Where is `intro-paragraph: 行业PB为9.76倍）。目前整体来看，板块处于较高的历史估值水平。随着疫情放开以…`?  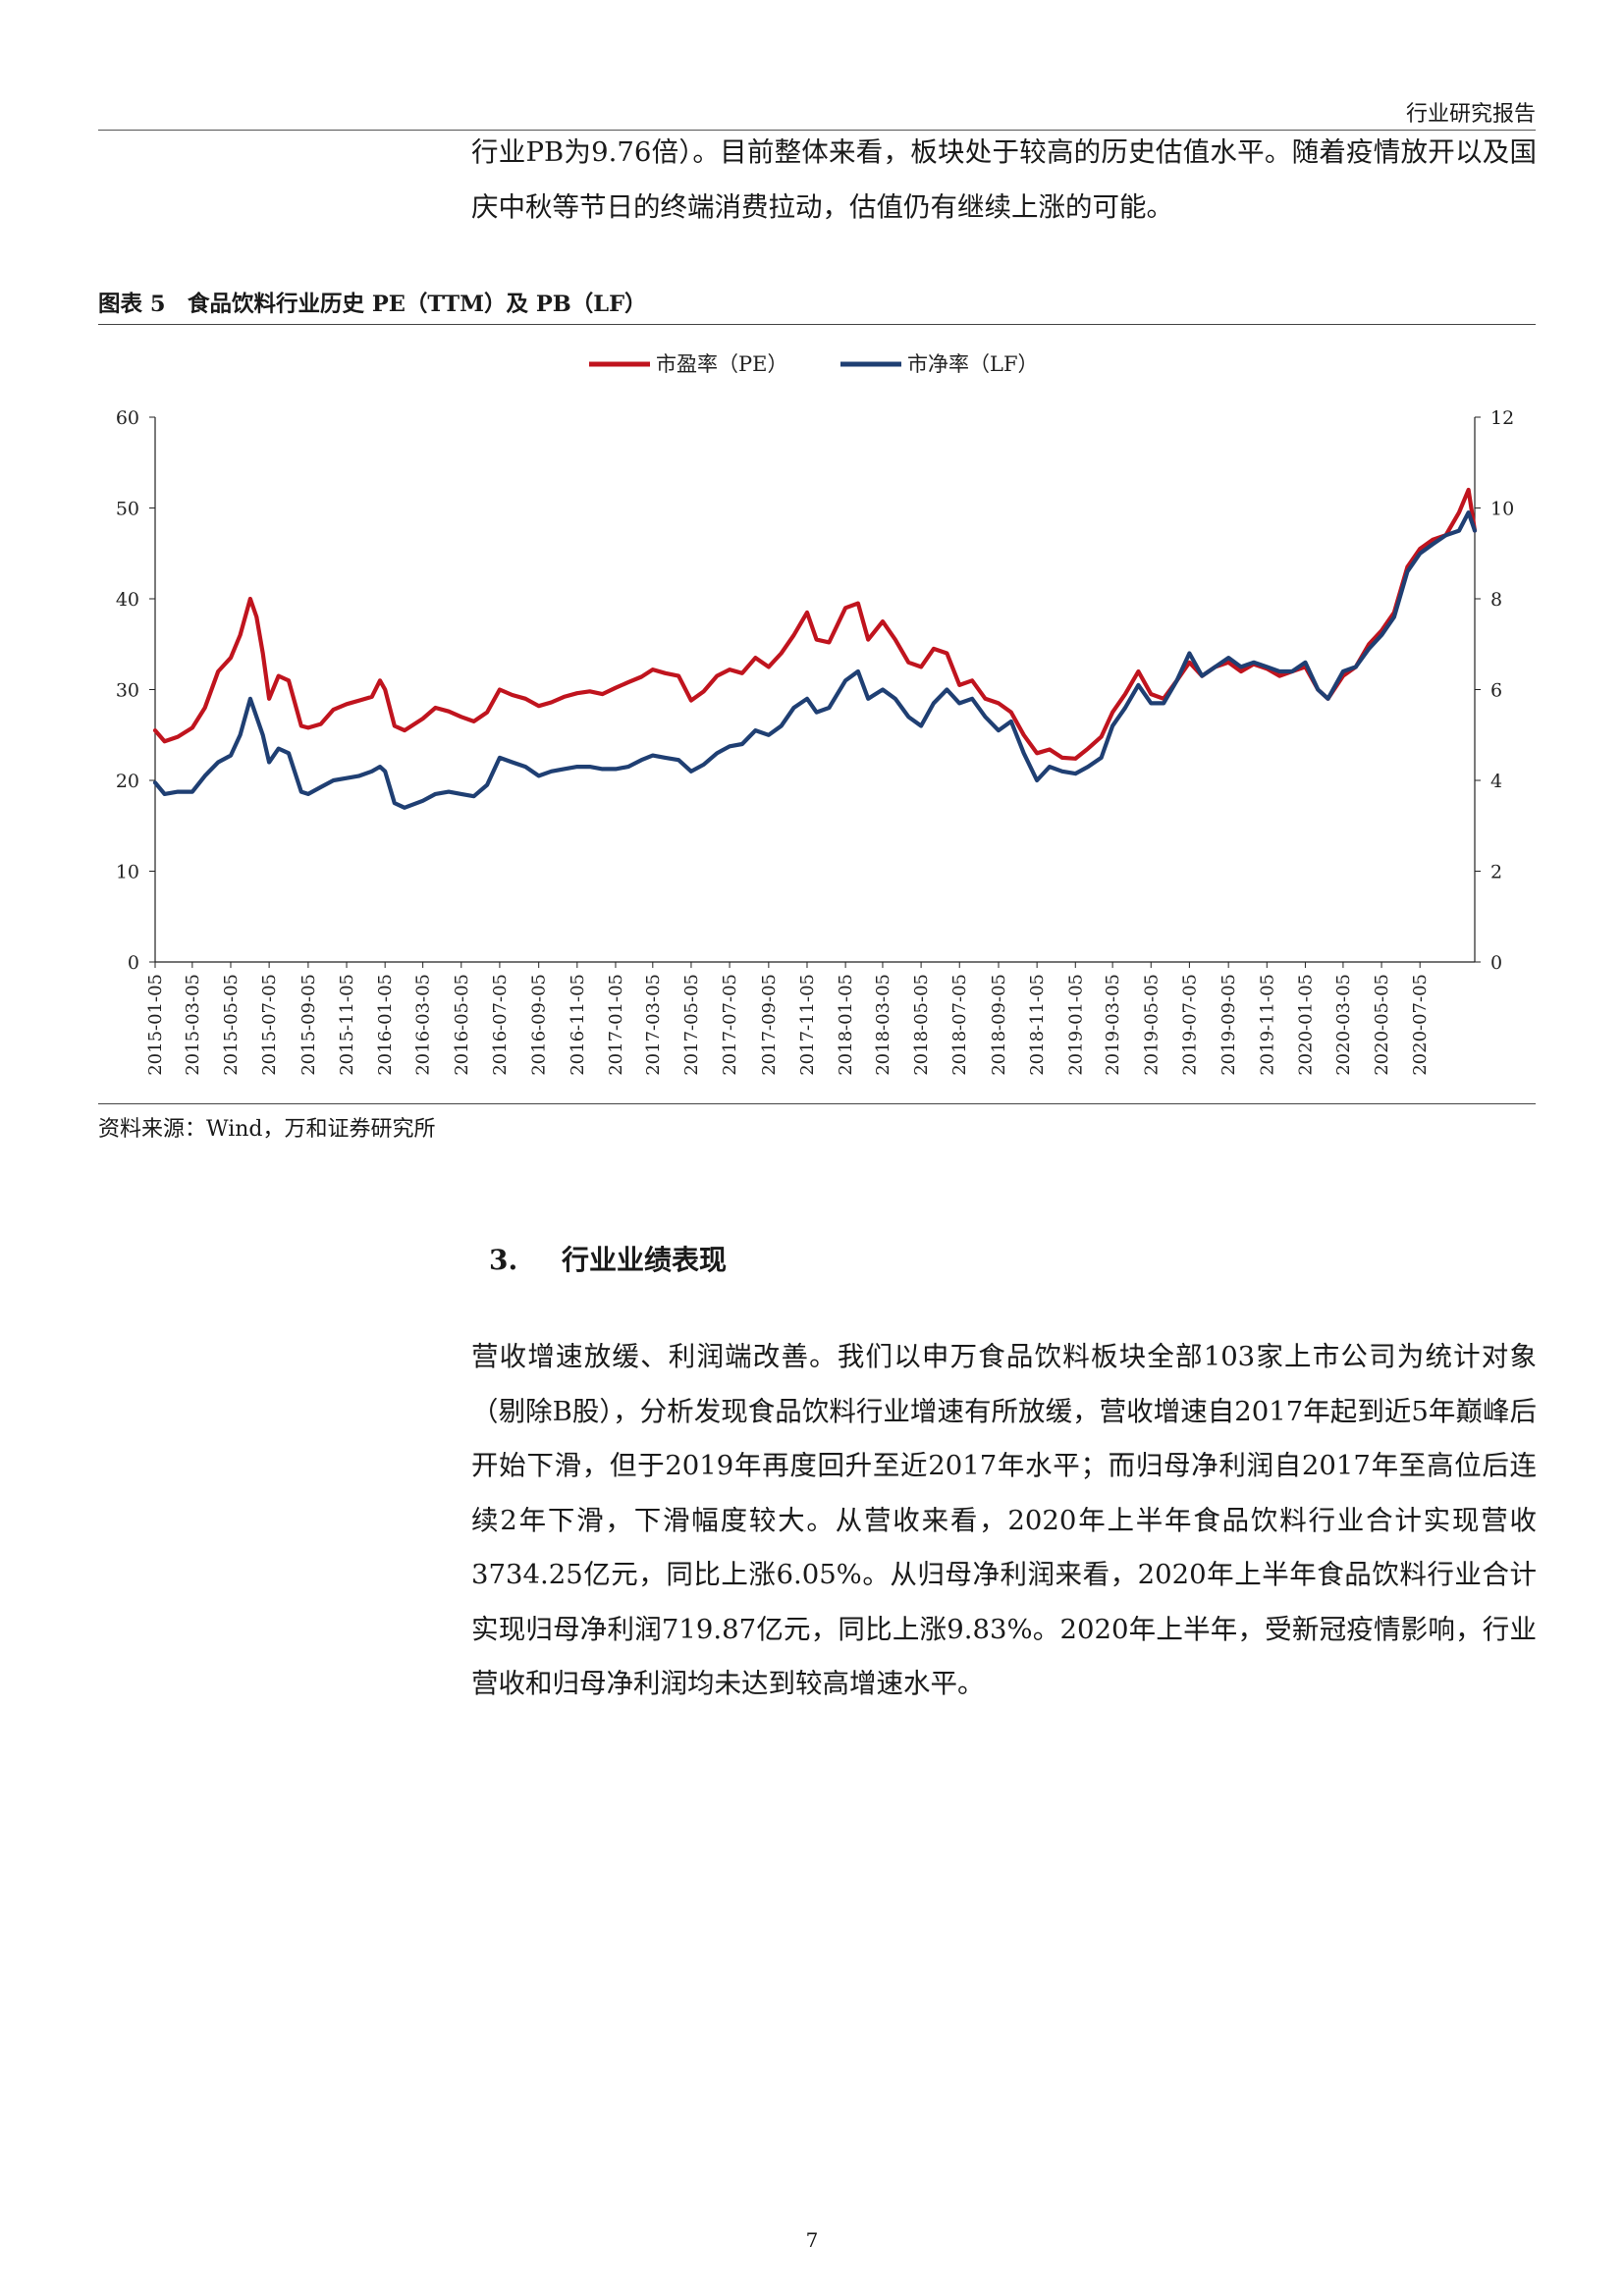
intro-paragraph: 行业PB为9.76倍）。目前整体来看，板块处于较高的历史估值水平。随着疫情放开以… is located at coordinates (1004, 180).